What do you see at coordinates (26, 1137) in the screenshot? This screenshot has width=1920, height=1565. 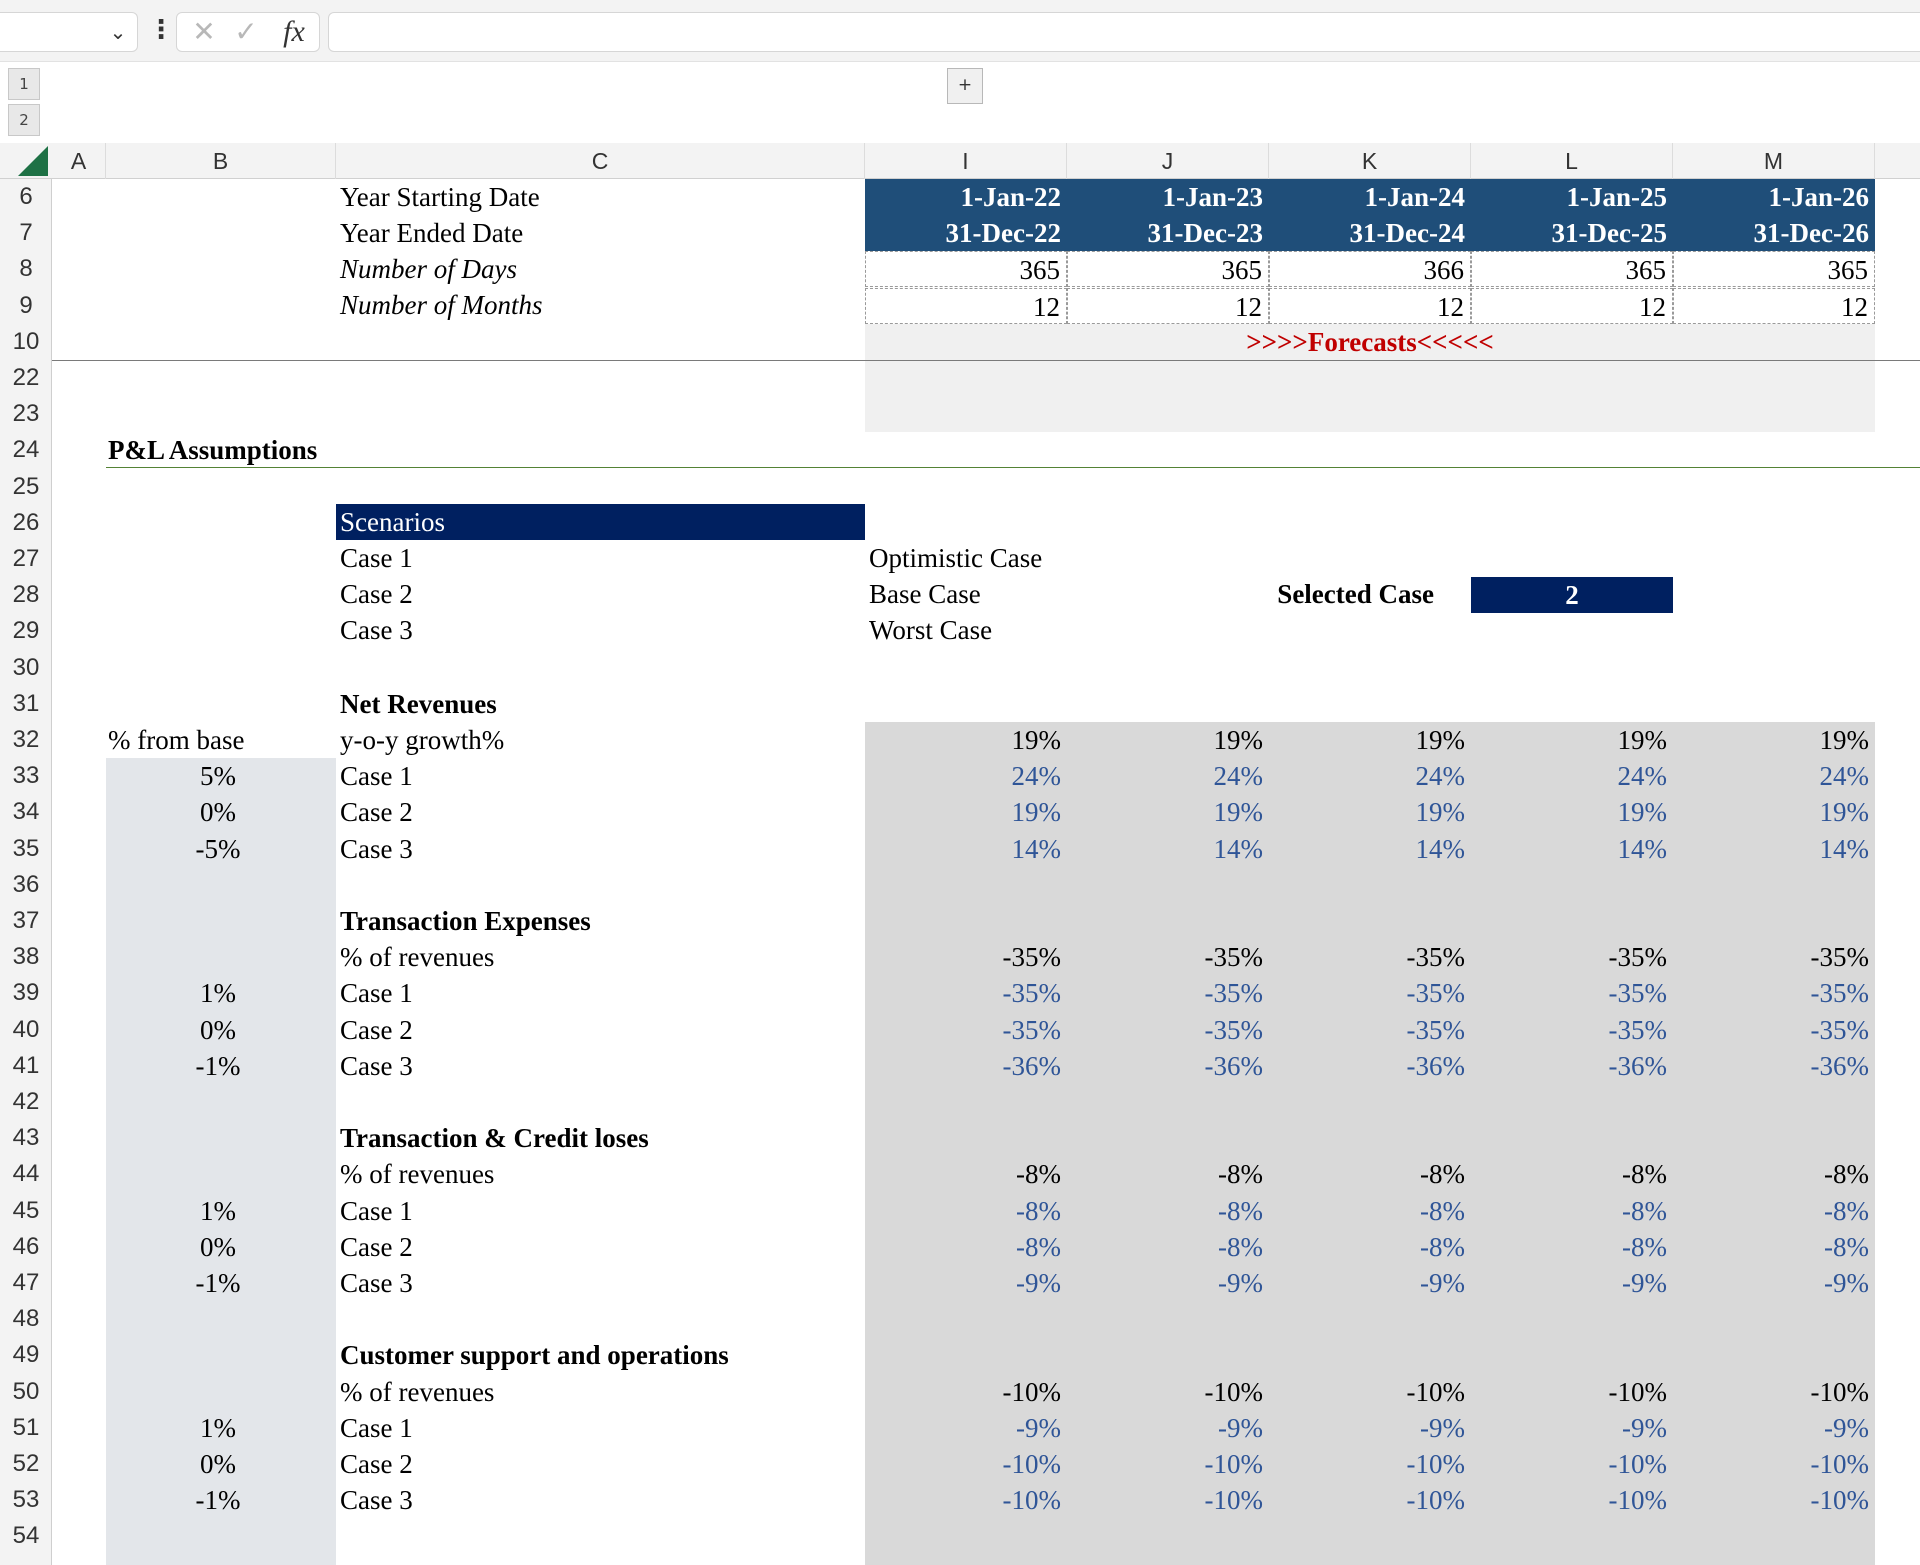 I see `row-header: 43` at bounding box center [26, 1137].